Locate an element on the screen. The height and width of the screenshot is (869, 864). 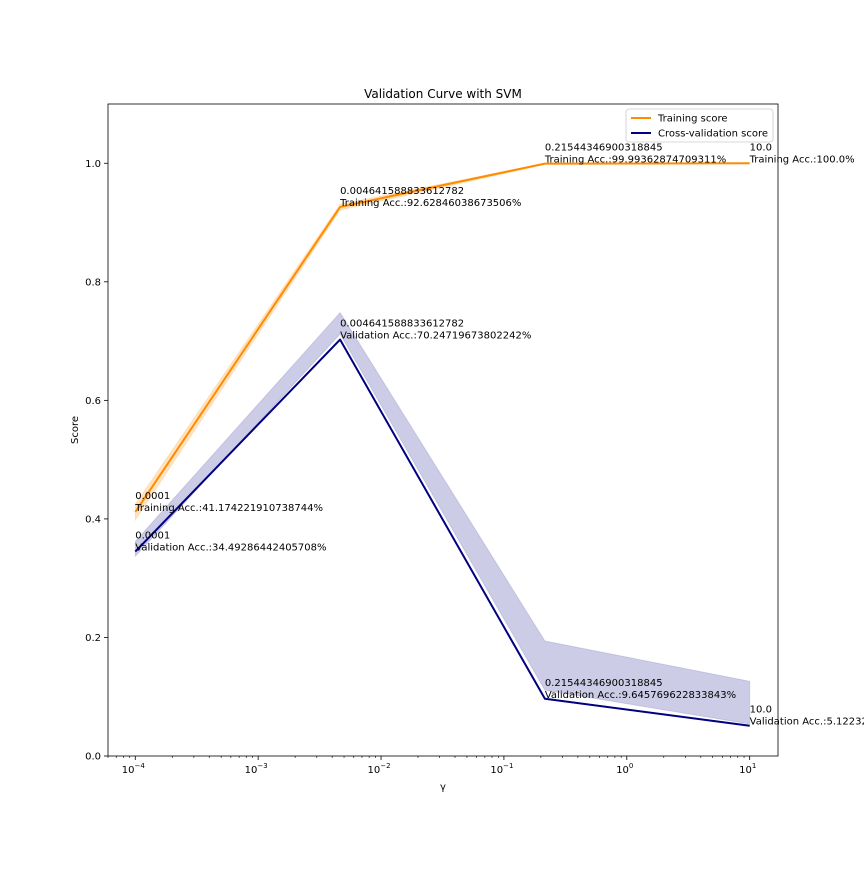
annotation-accuracy: Training Acc.:41.174221910738744% is located at coordinates (228, 508).